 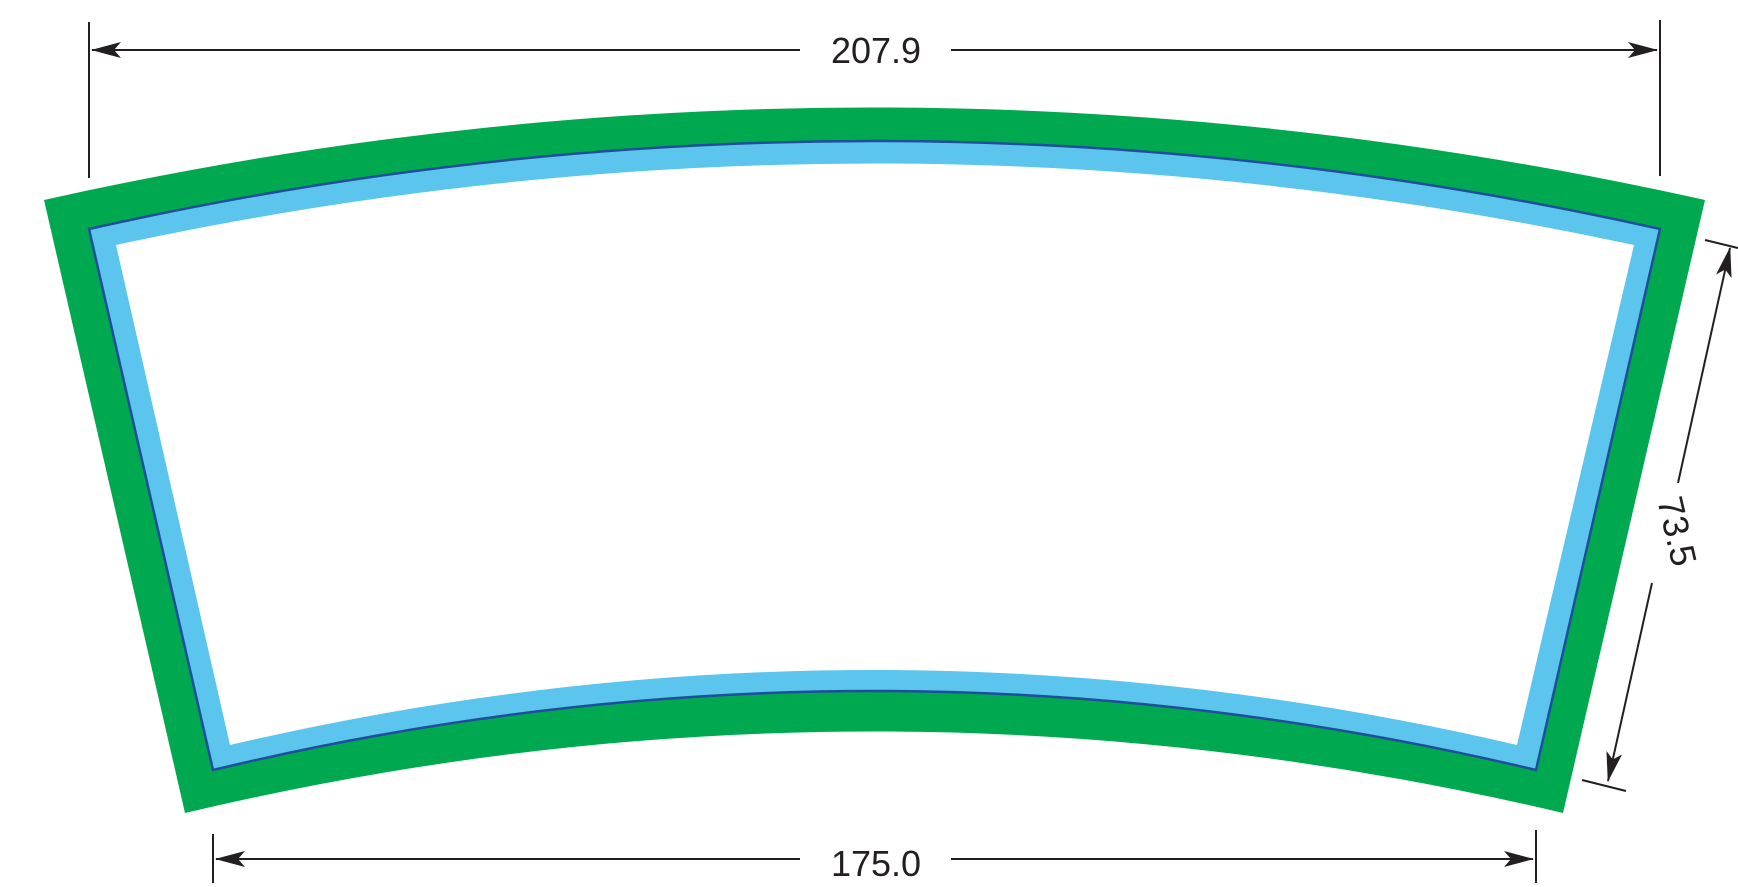 I want to click on bottom-width-dimension: 175.0, so click(x=874, y=857).